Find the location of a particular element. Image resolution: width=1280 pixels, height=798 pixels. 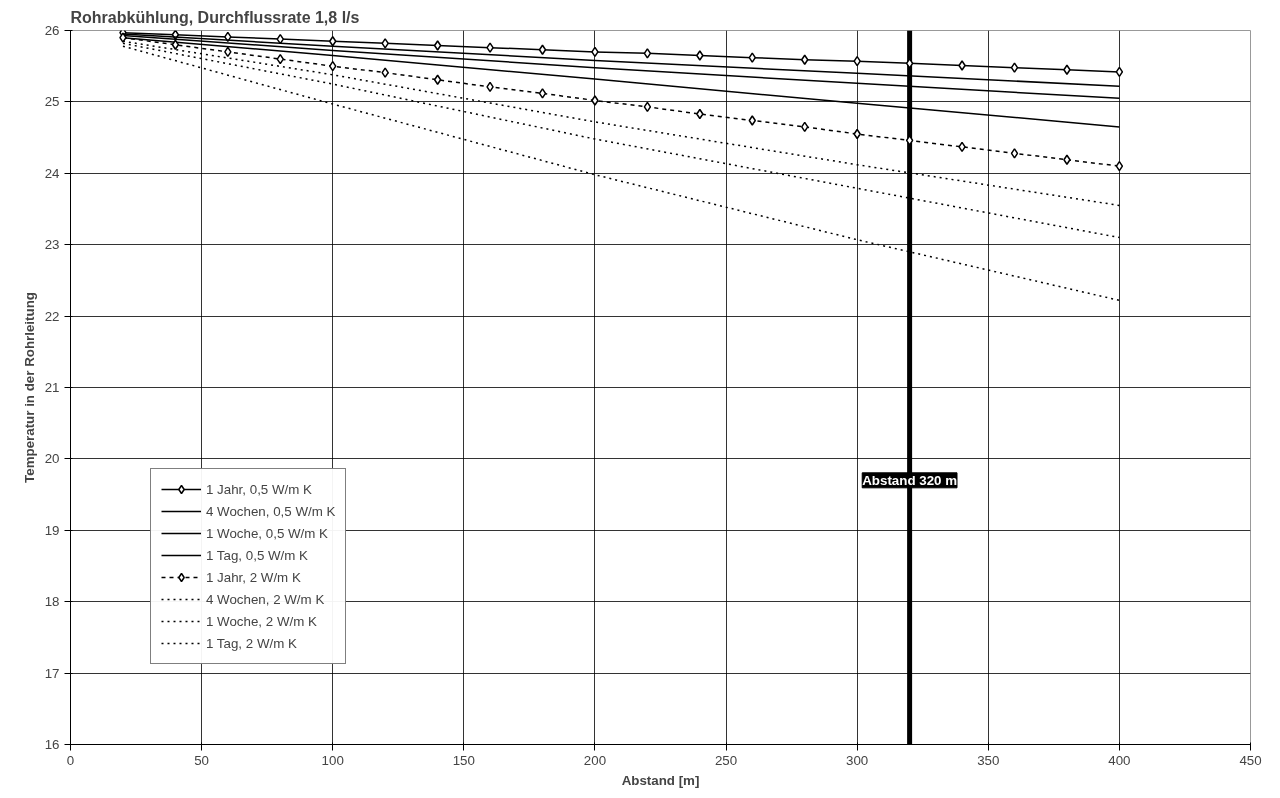

legend-label: 4 Wochen, 0,5 W/m K is located at coordinates (271, 511).